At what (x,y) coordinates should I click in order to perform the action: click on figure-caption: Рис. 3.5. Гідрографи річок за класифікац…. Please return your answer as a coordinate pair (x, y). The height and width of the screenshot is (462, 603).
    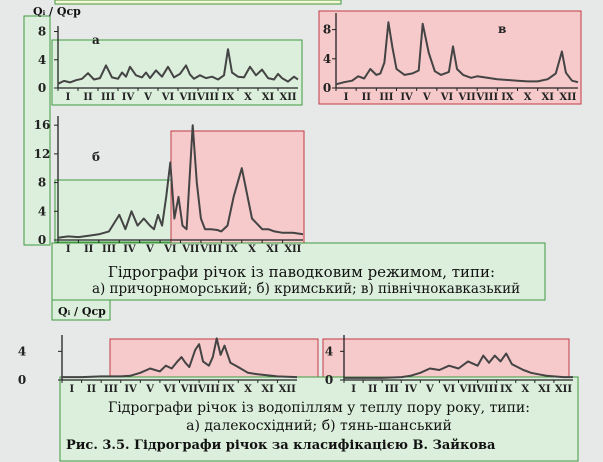
    Looking at the image, I should click on (281, 445).